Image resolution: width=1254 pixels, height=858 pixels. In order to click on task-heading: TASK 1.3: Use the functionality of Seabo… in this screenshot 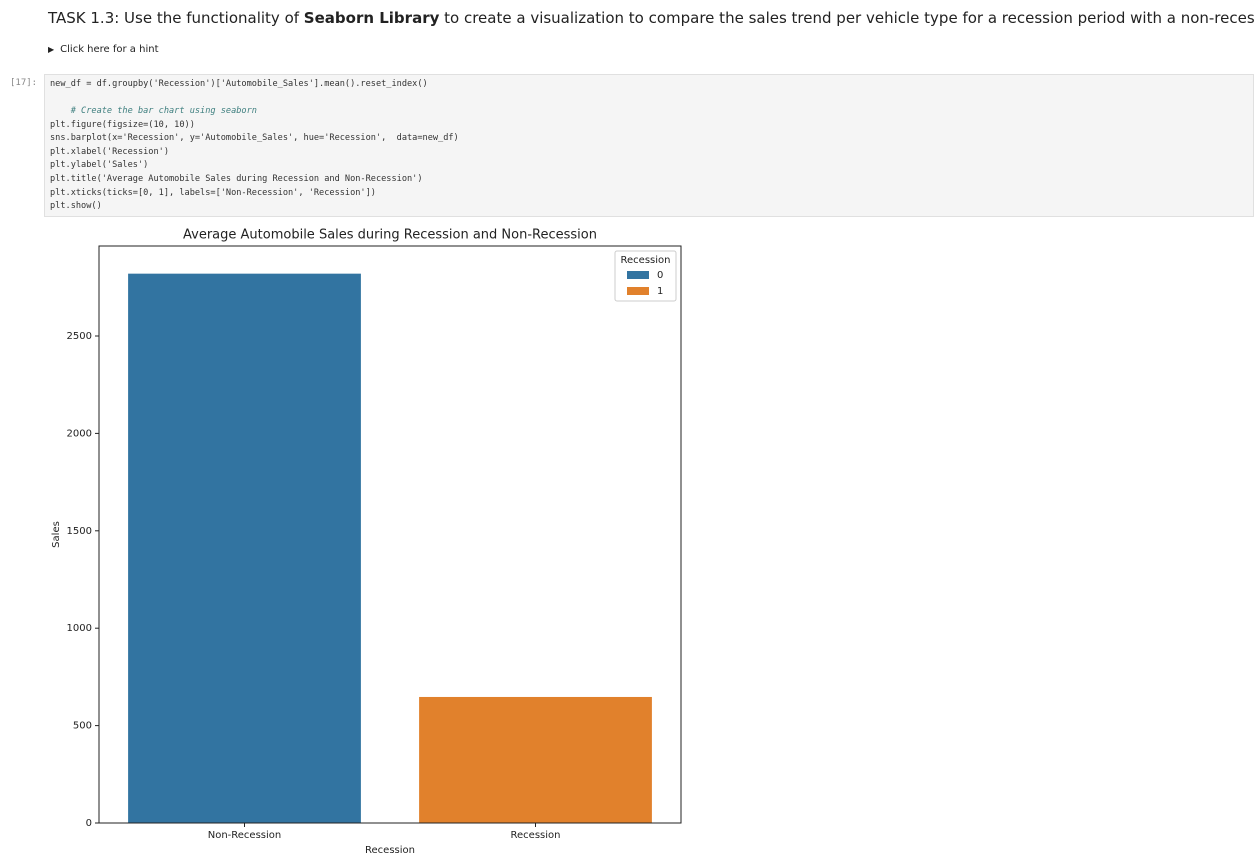, I will do `click(651, 18)`.